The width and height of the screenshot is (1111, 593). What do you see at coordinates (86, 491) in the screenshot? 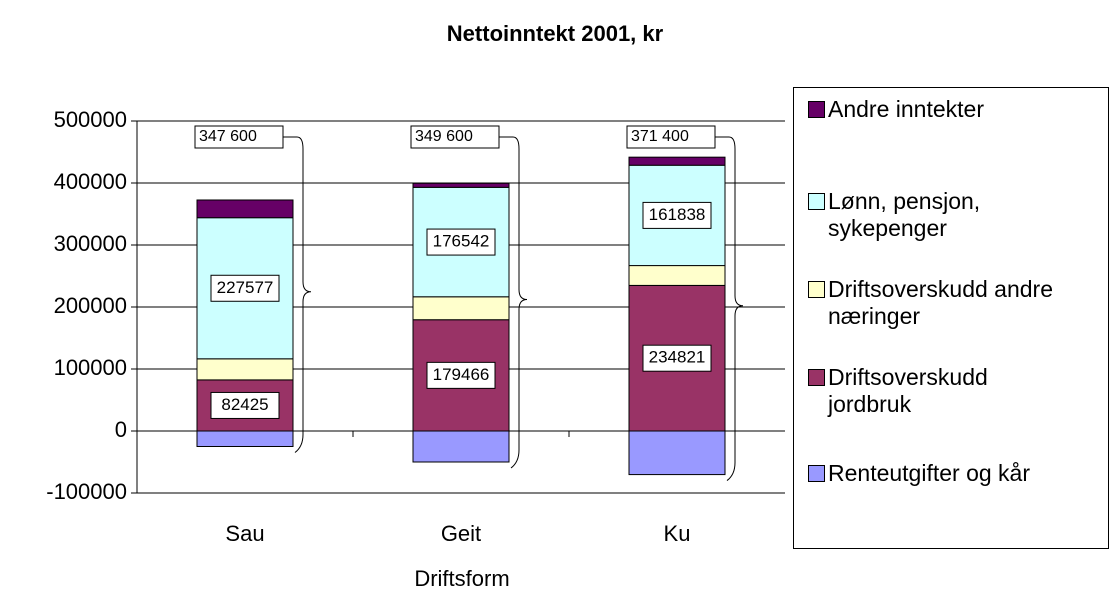
I see `y-tick-label: -100000` at bounding box center [86, 491].